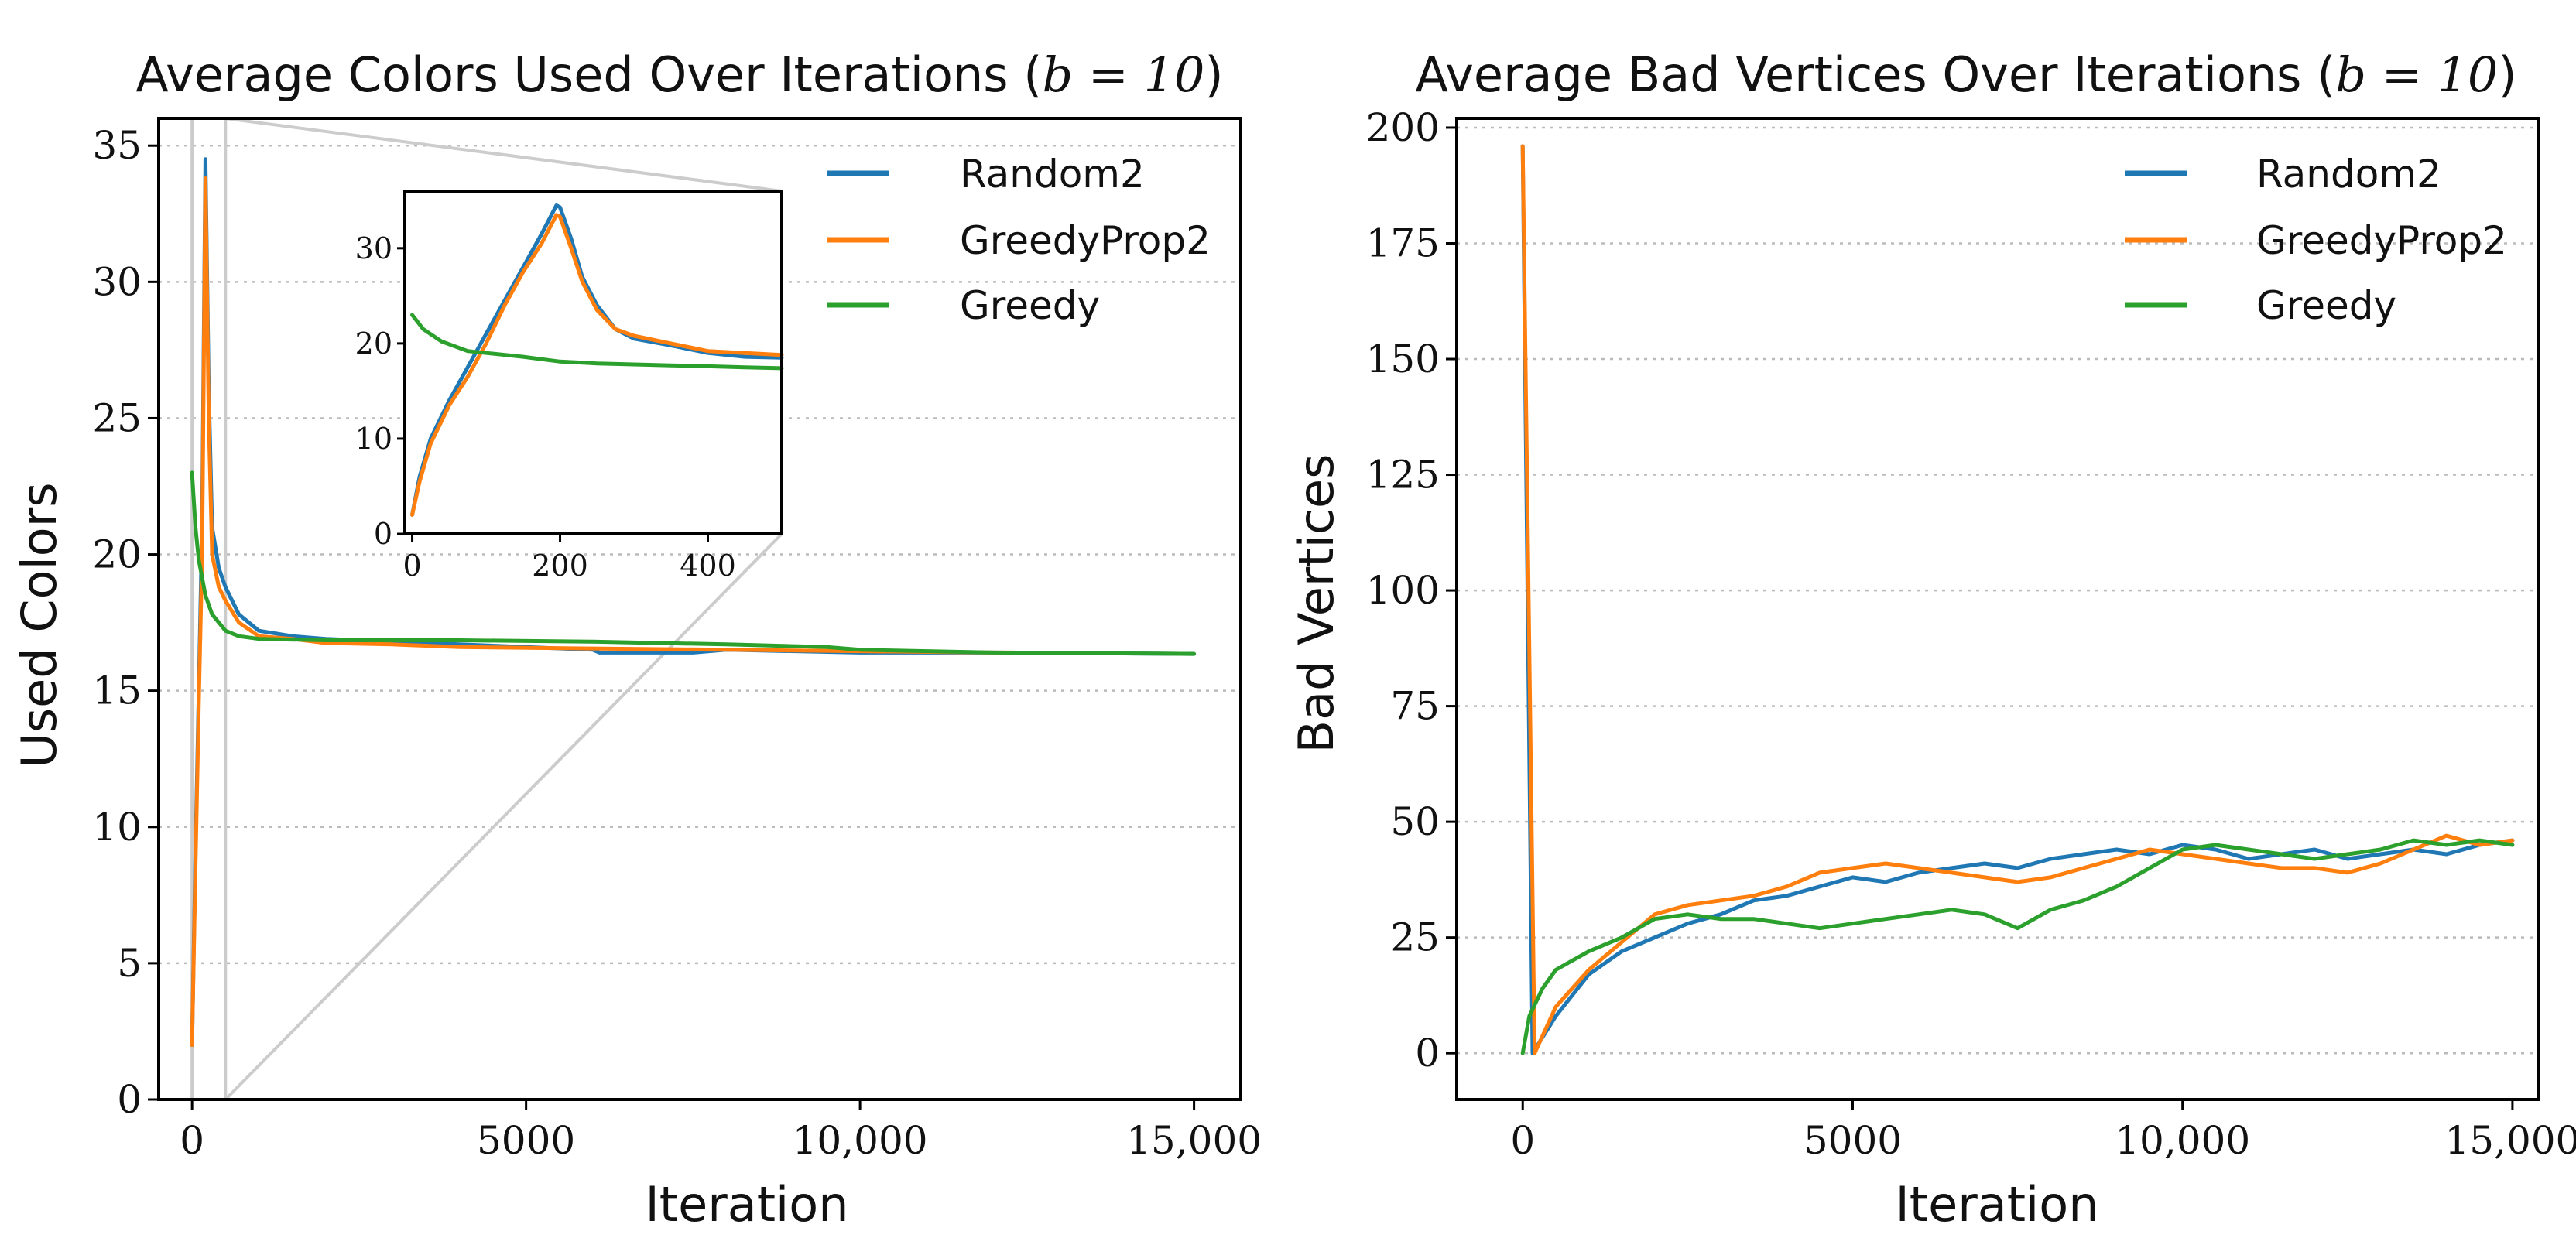 This screenshot has width=2576, height=1255. What do you see at coordinates (117, 145) in the screenshot?
I see `y-tick-label: 35` at bounding box center [117, 145].